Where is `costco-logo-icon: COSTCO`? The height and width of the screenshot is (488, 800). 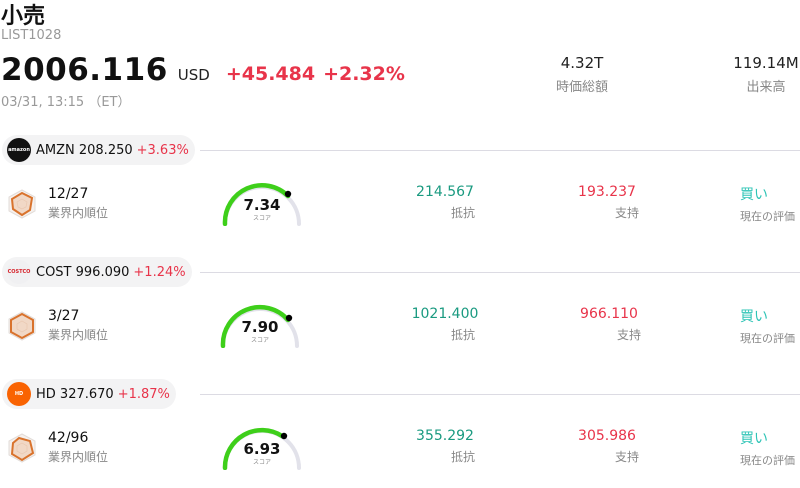
costco-logo-icon: COSTCO is located at coordinates (19, 272).